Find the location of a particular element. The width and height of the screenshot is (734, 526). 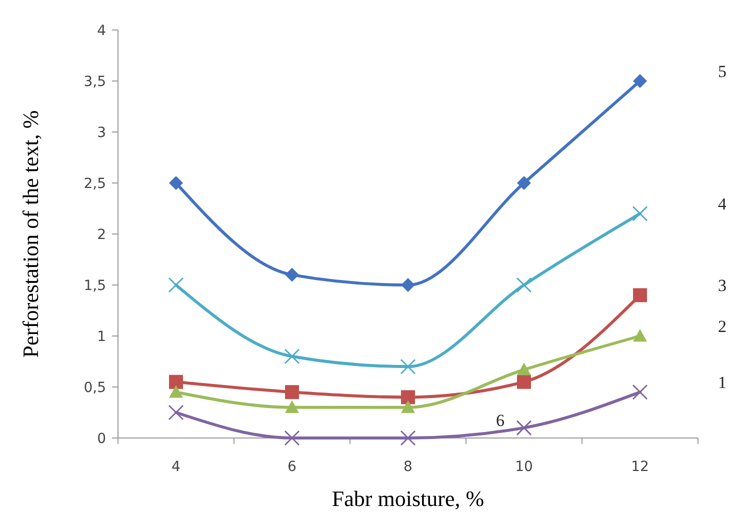

text: 2 is located at coordinates (722, 326).